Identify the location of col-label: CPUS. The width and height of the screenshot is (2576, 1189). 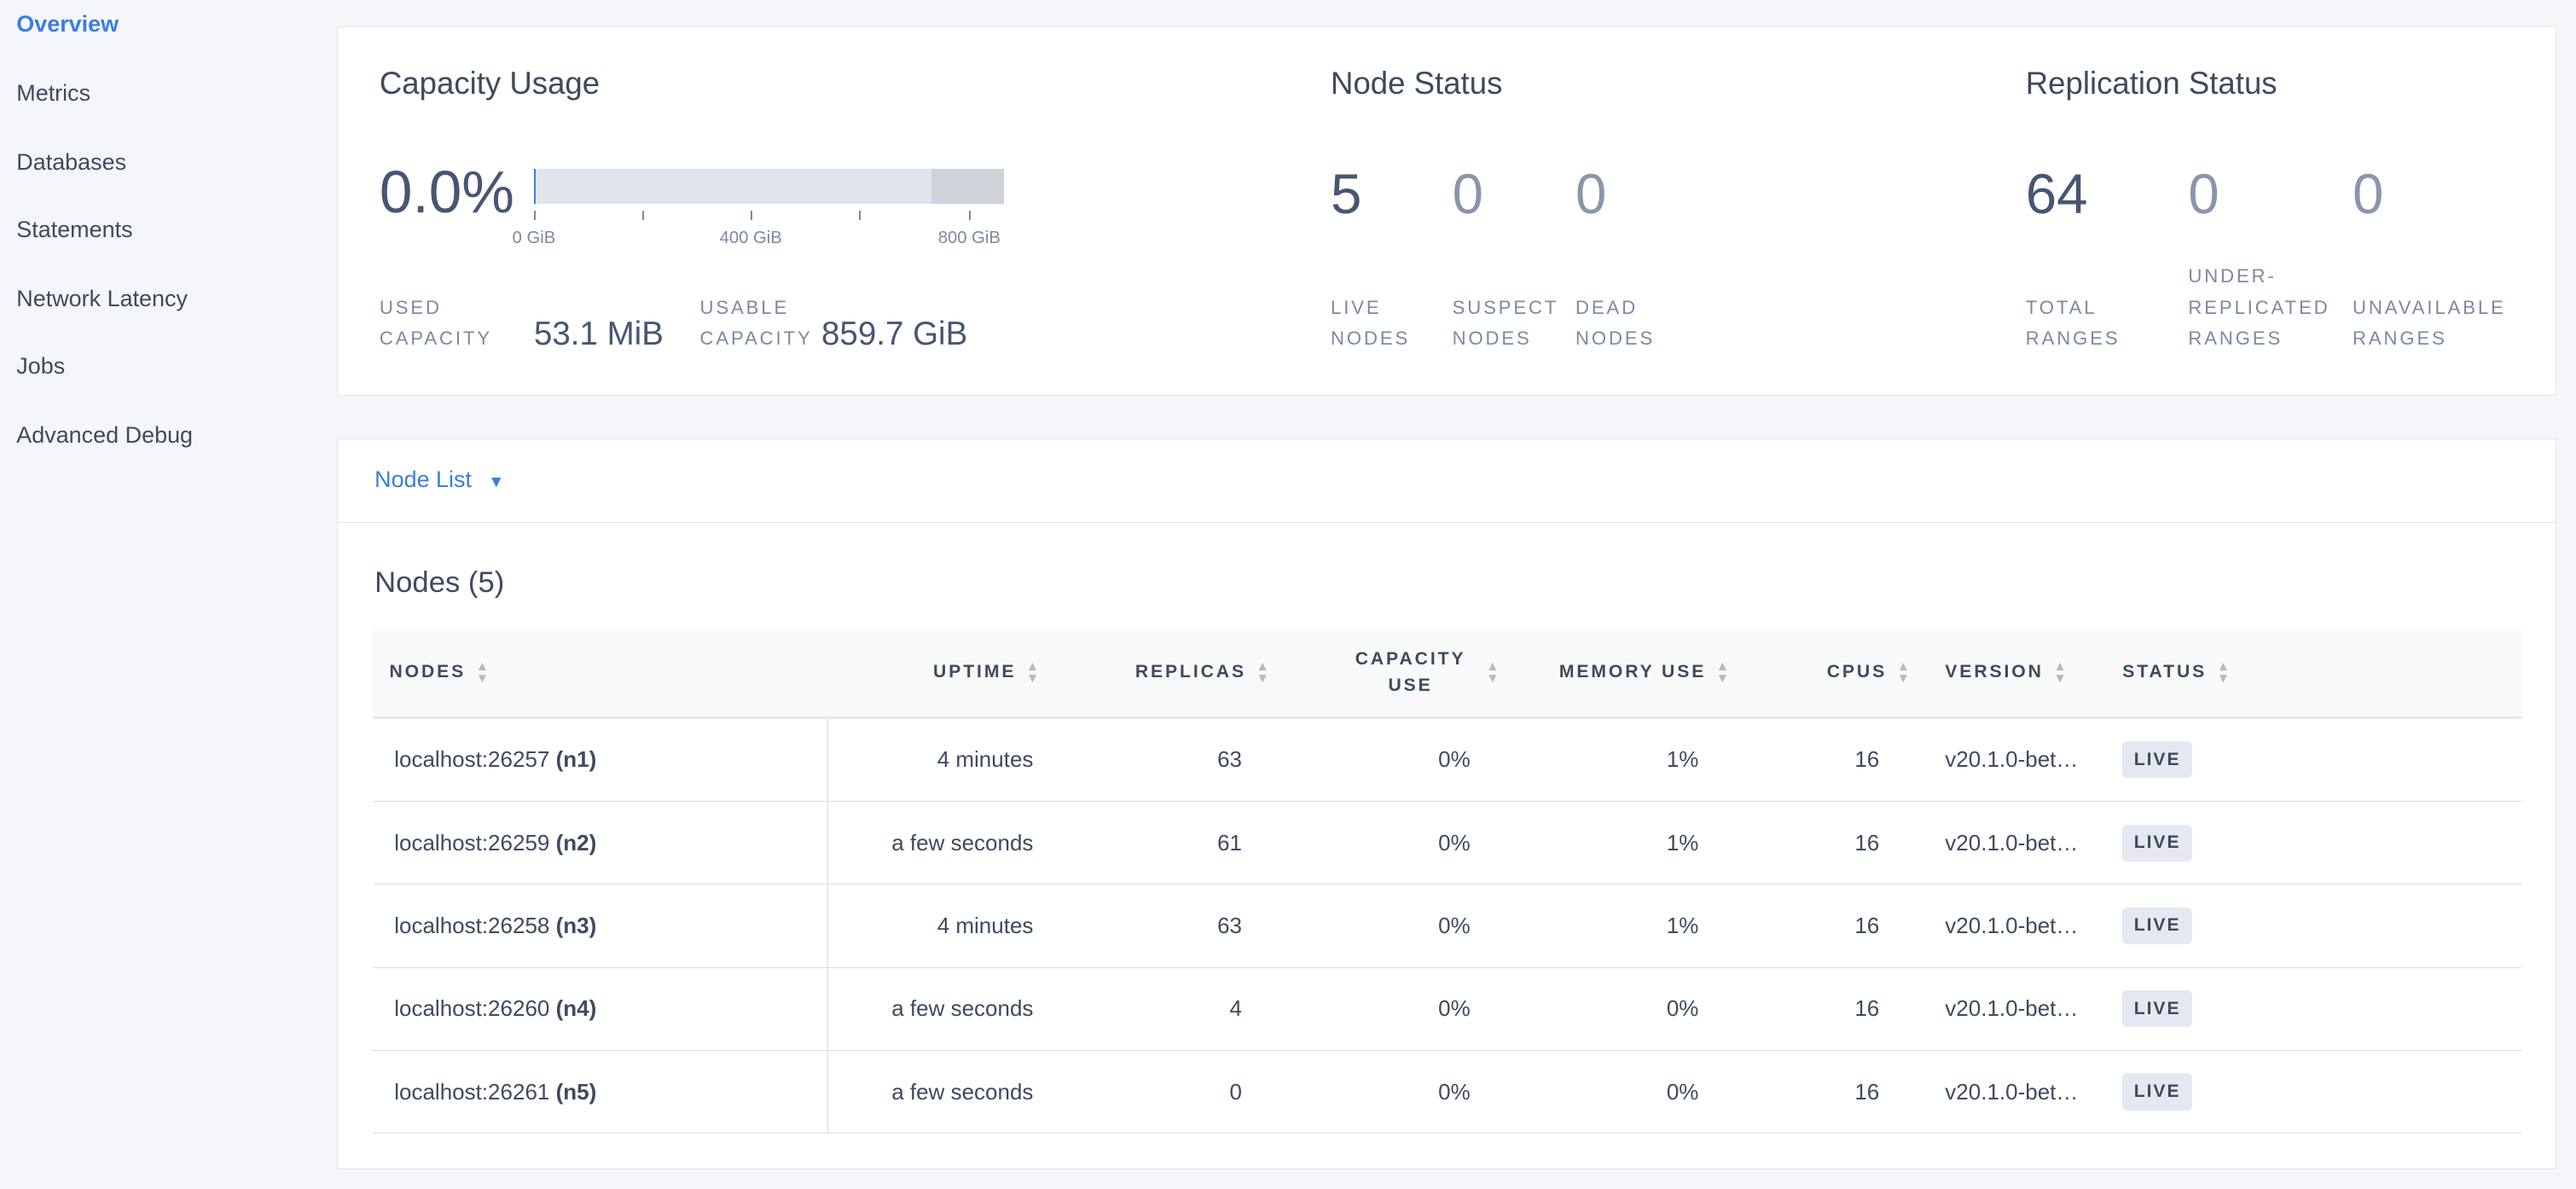
(1857, 672).